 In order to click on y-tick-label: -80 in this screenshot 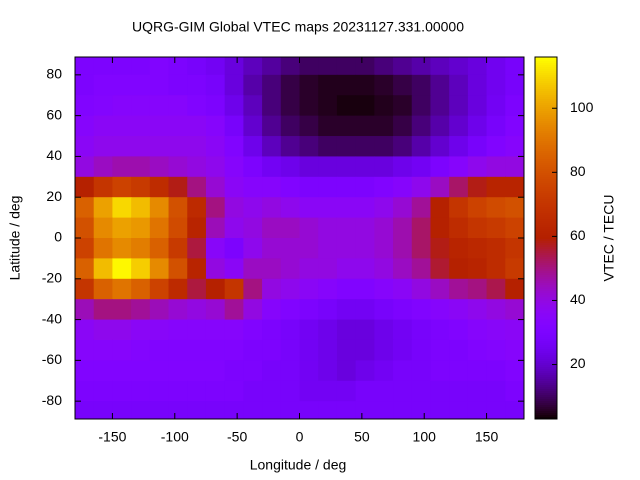, I will do `click(52, 400)`.